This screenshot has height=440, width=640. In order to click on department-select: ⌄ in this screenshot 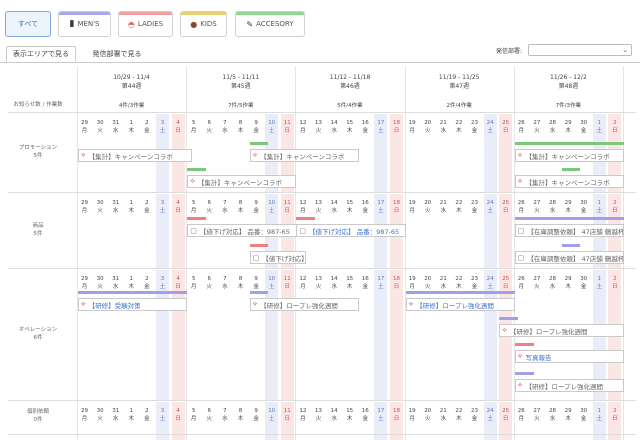, I will do `click(580, 50)`.